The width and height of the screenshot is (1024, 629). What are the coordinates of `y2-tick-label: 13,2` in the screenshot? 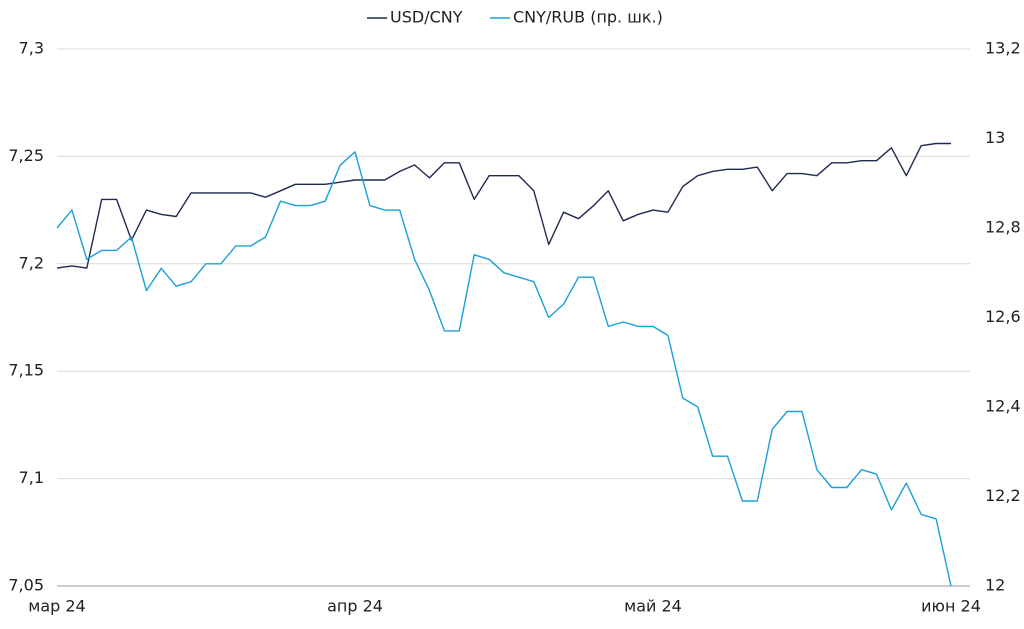 It's located at (1003, 48).